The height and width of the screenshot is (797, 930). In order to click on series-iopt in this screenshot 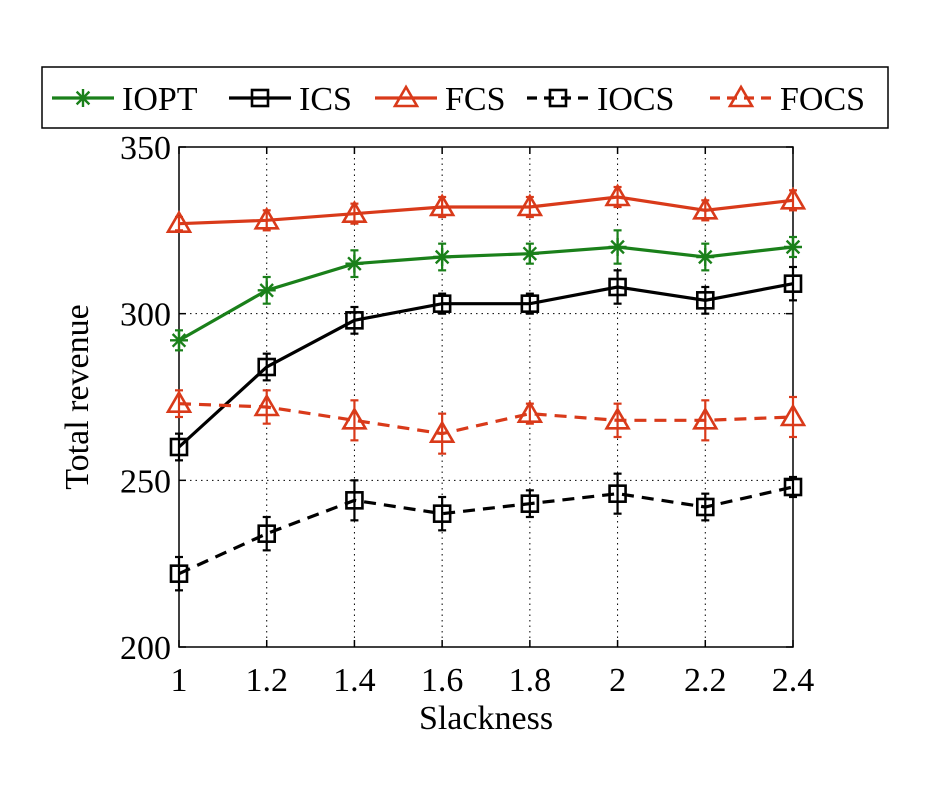, I will do `click(486, 290)`.